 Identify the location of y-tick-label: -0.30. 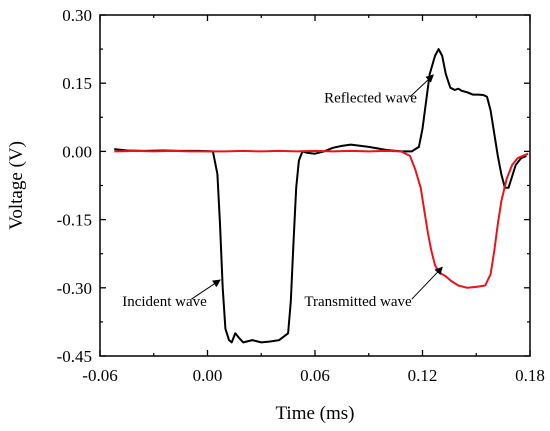
(74, 288).